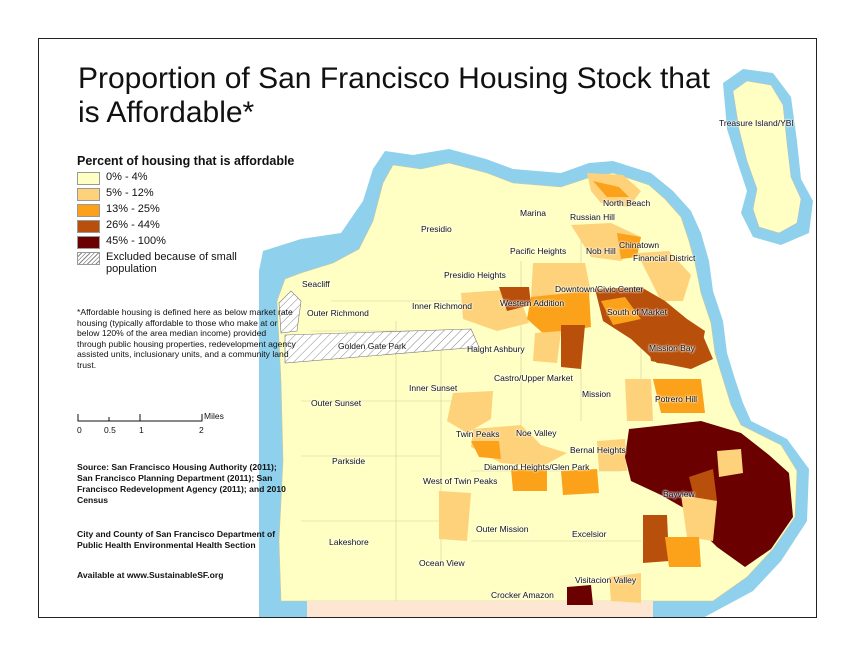  What do you see at coordinates (88, 258) in the screenshot?
I see `legend-swatch-excluded` at bounding box center [88, 258].